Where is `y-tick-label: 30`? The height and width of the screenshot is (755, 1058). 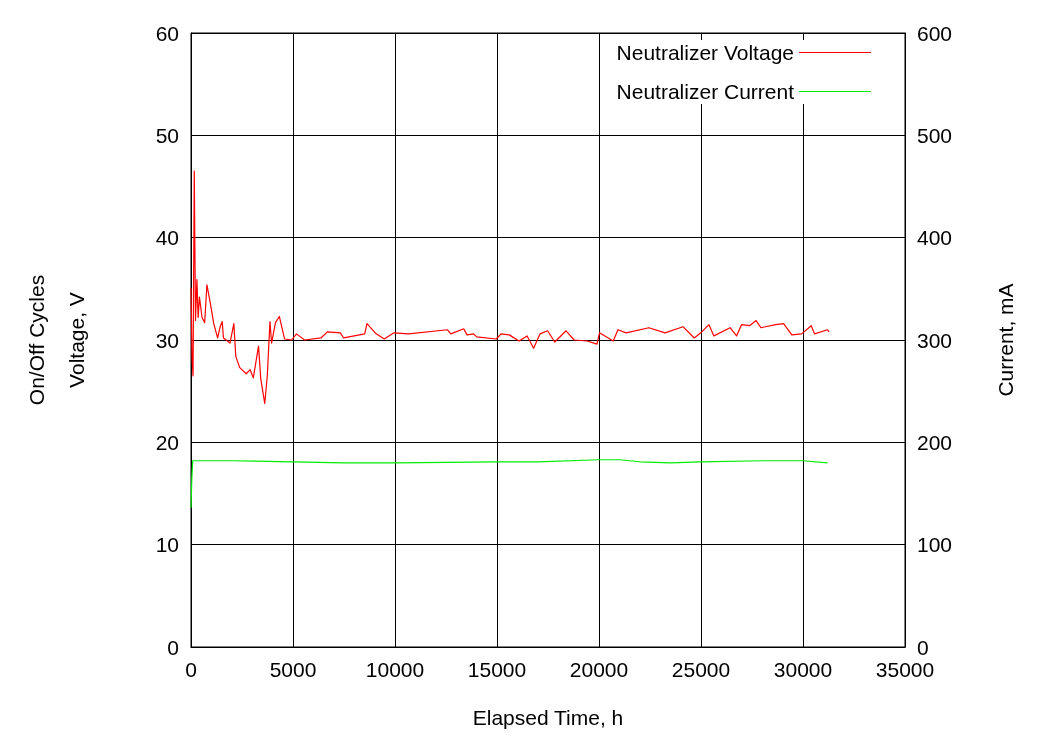 y-tick-label: 30 is located at coordinates (167, 340).